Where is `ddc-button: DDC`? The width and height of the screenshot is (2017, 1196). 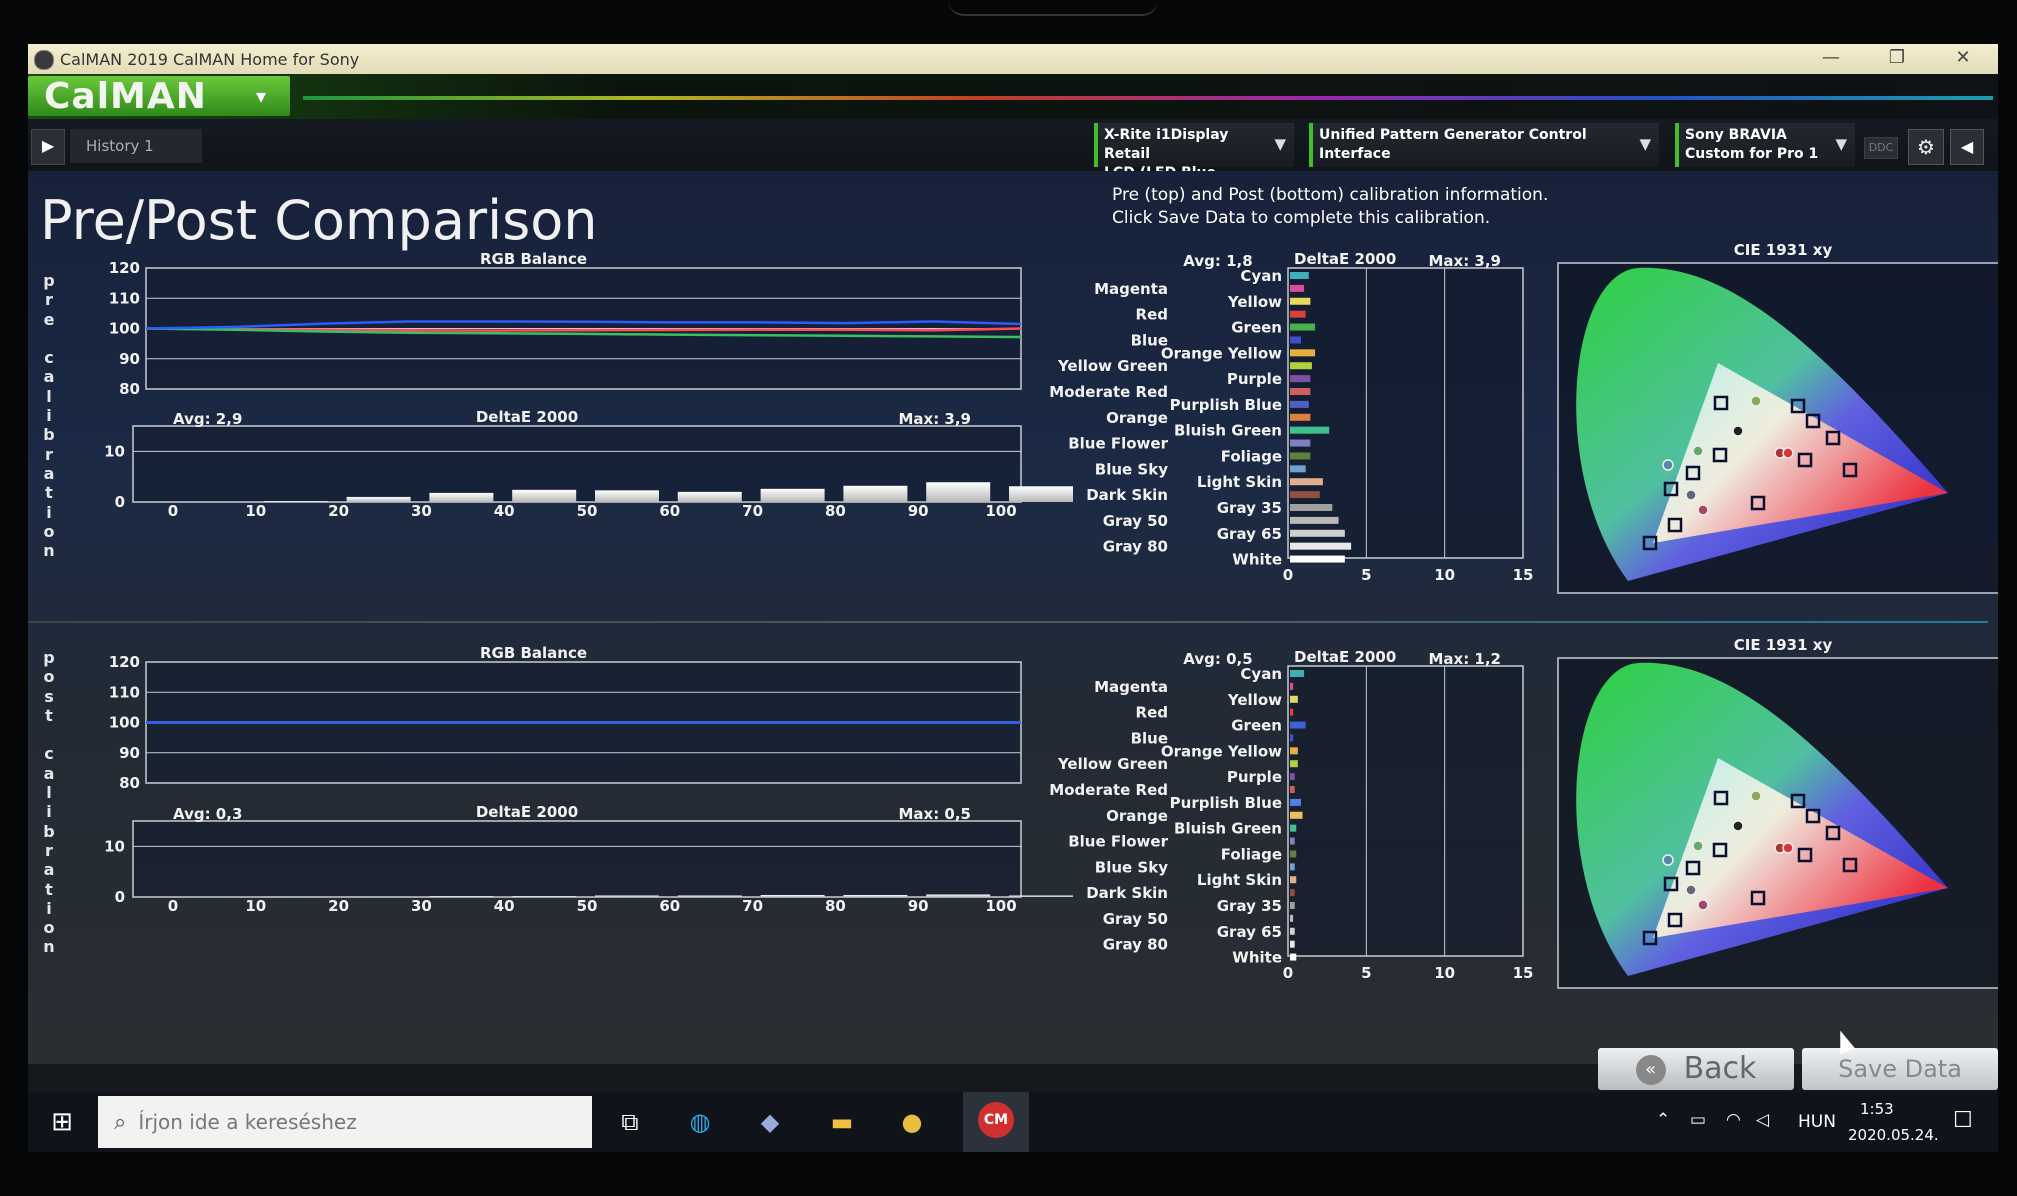 ddc-button: DDC is located at coordinates (1881, 148).